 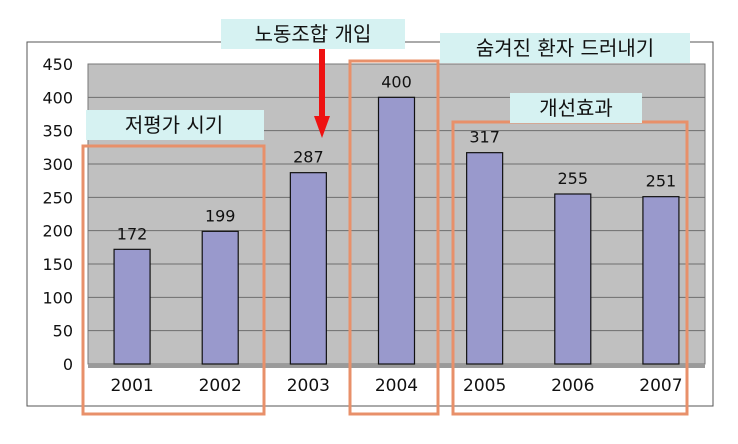 What do you see at coordinates (572, 386) in the screenshot?
I see `x-tick-label: 2006` at bounding box center [572, 386].